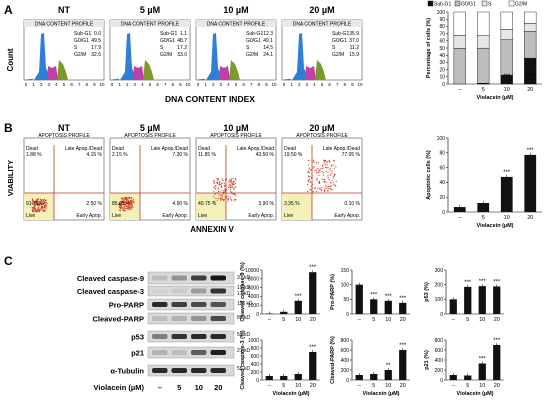 This screenshot has width=550, height=404. What do you see at coordinates (81, 41) in the screenshot?
I see `phase-label: G0/G1` at bounding box center [81, 41].